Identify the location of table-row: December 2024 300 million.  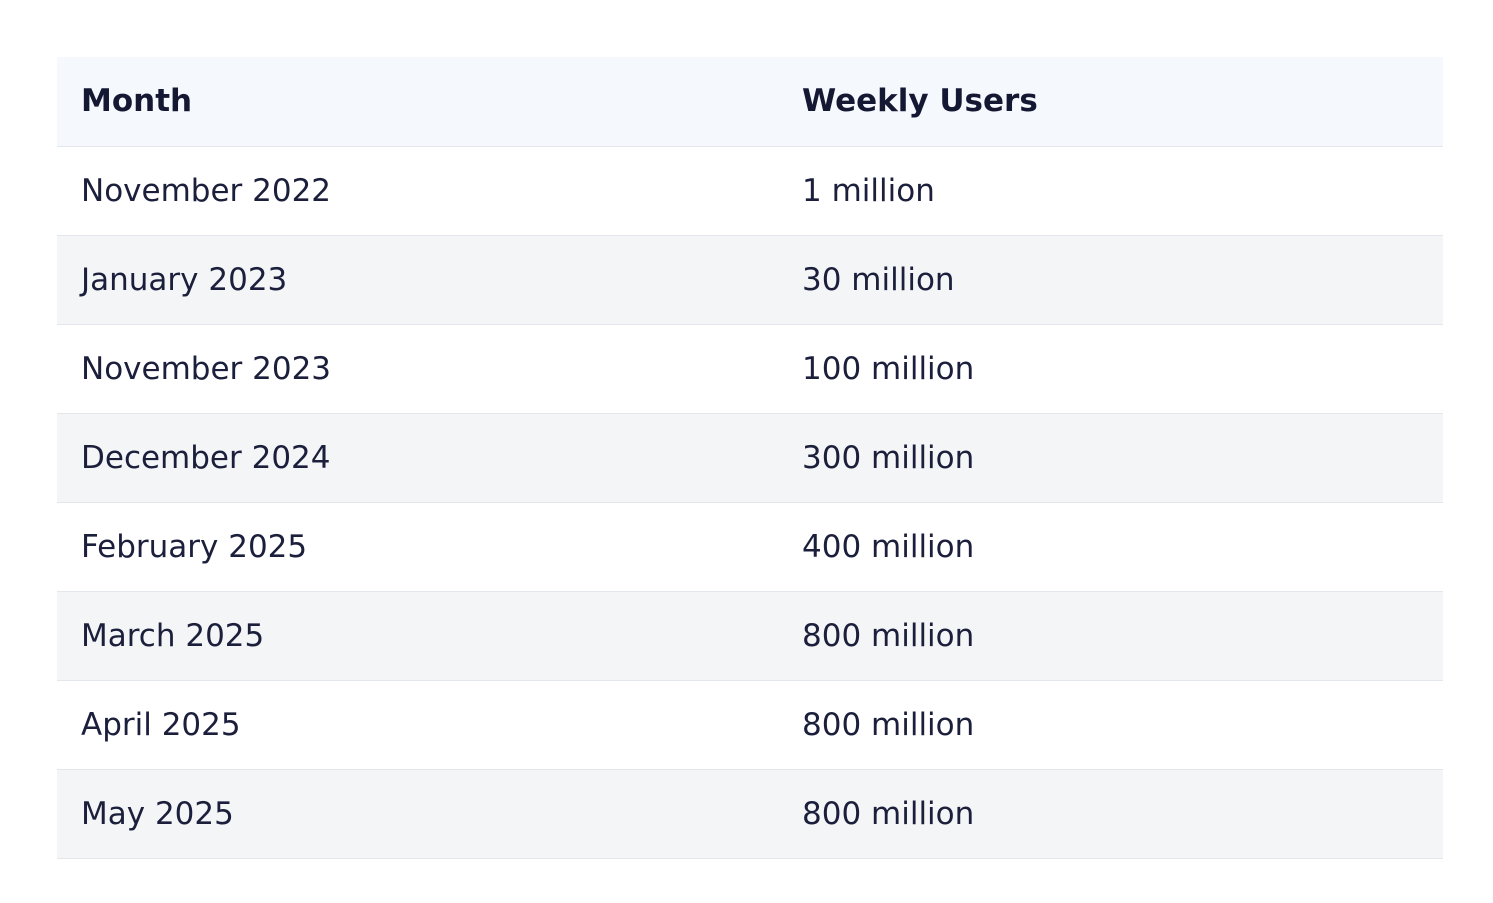
(750, 458).